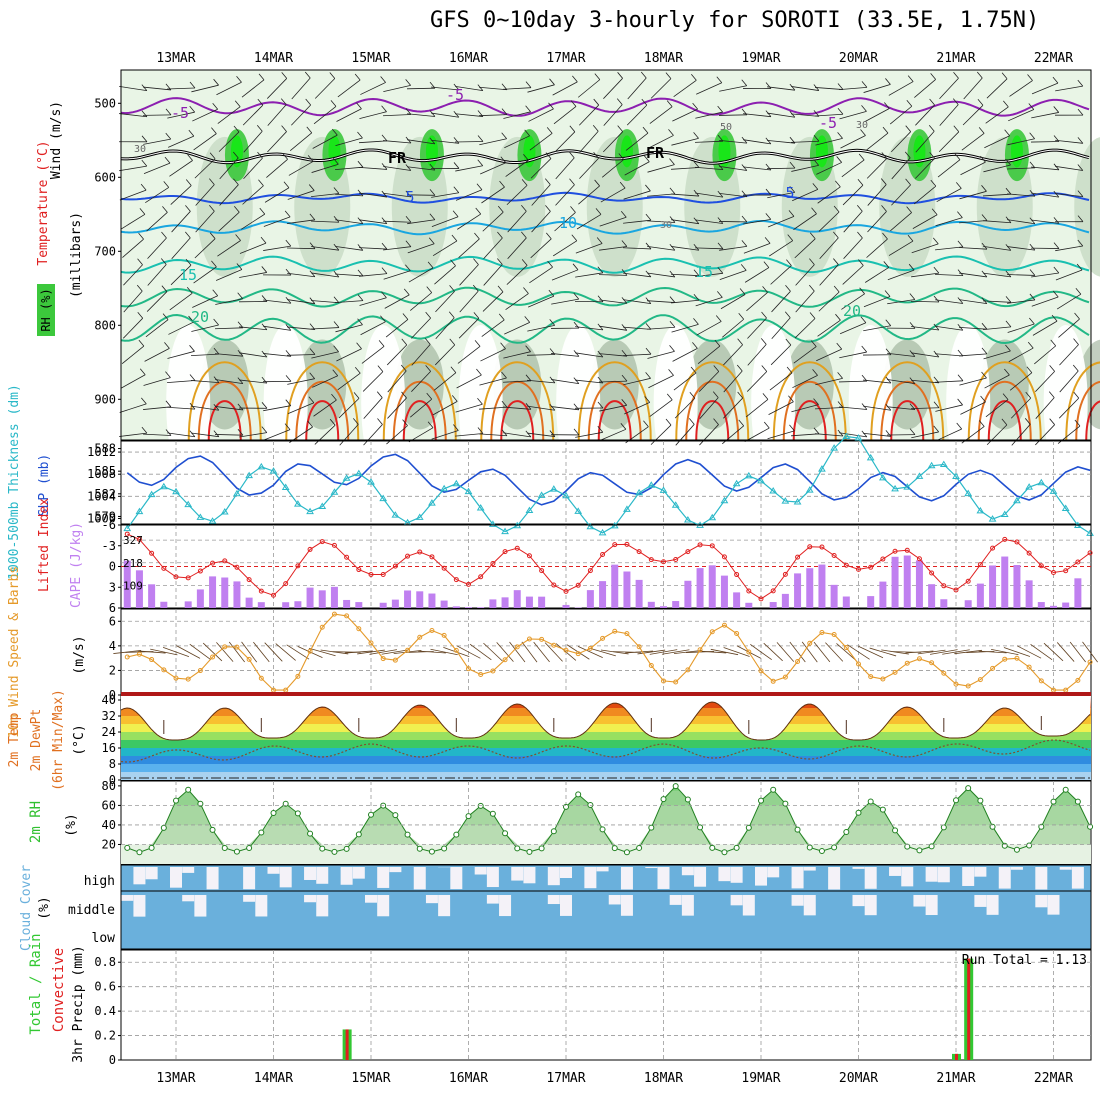  What do you see at coordinates (606, 854) in the screenshot?
I see `rh2m-base` at bounding box center [606, 854].